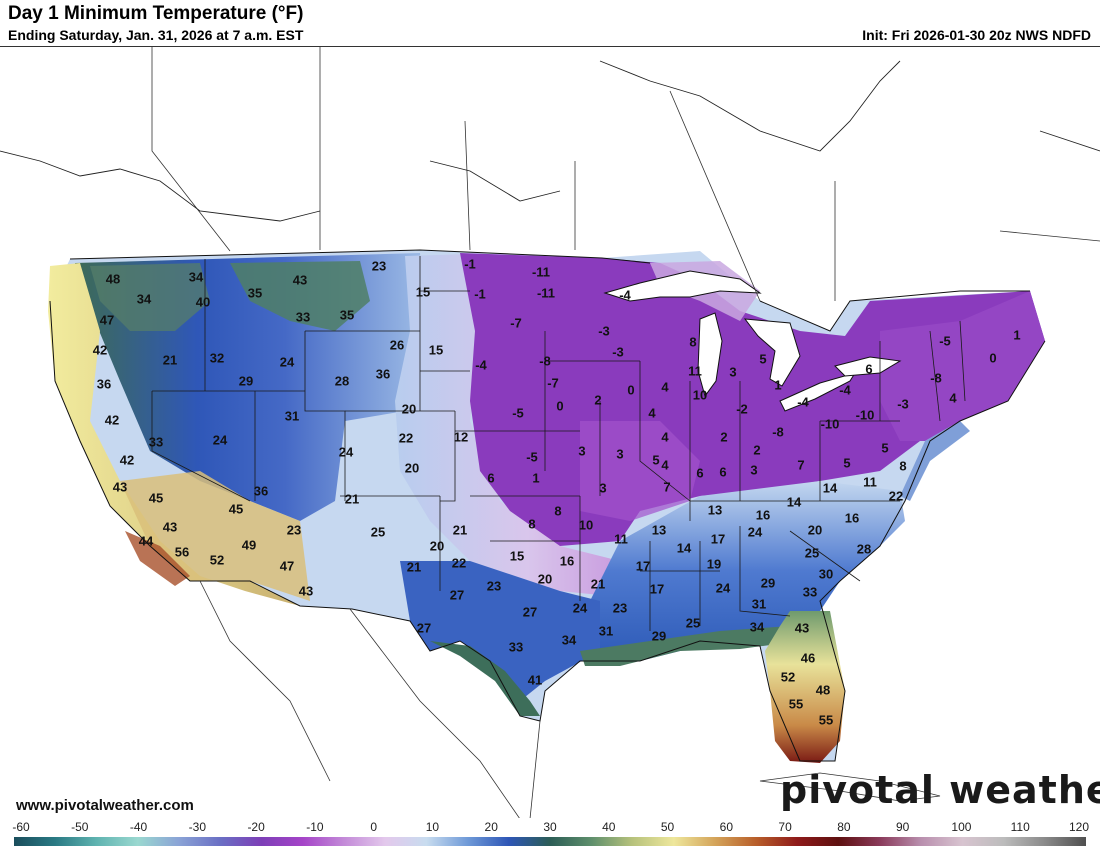  I want to click on temperature-value: 46, so click(808, 657).